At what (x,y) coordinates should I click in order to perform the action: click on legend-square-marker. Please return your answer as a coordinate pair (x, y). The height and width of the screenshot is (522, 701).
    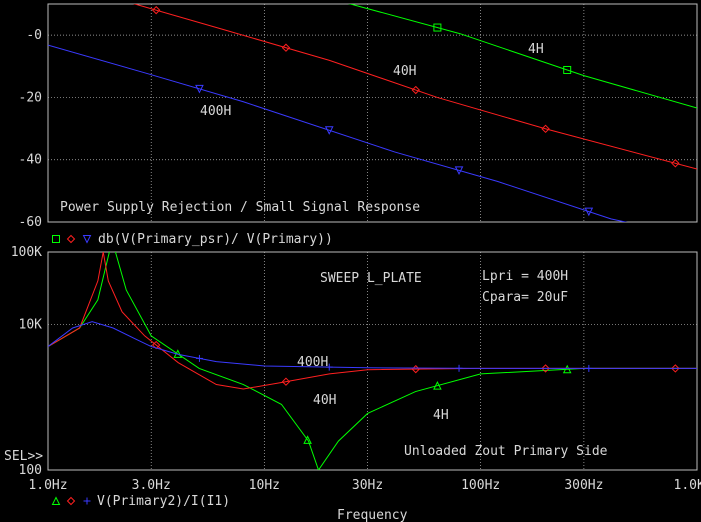
    Looking at the image, I should click on (56, 239).